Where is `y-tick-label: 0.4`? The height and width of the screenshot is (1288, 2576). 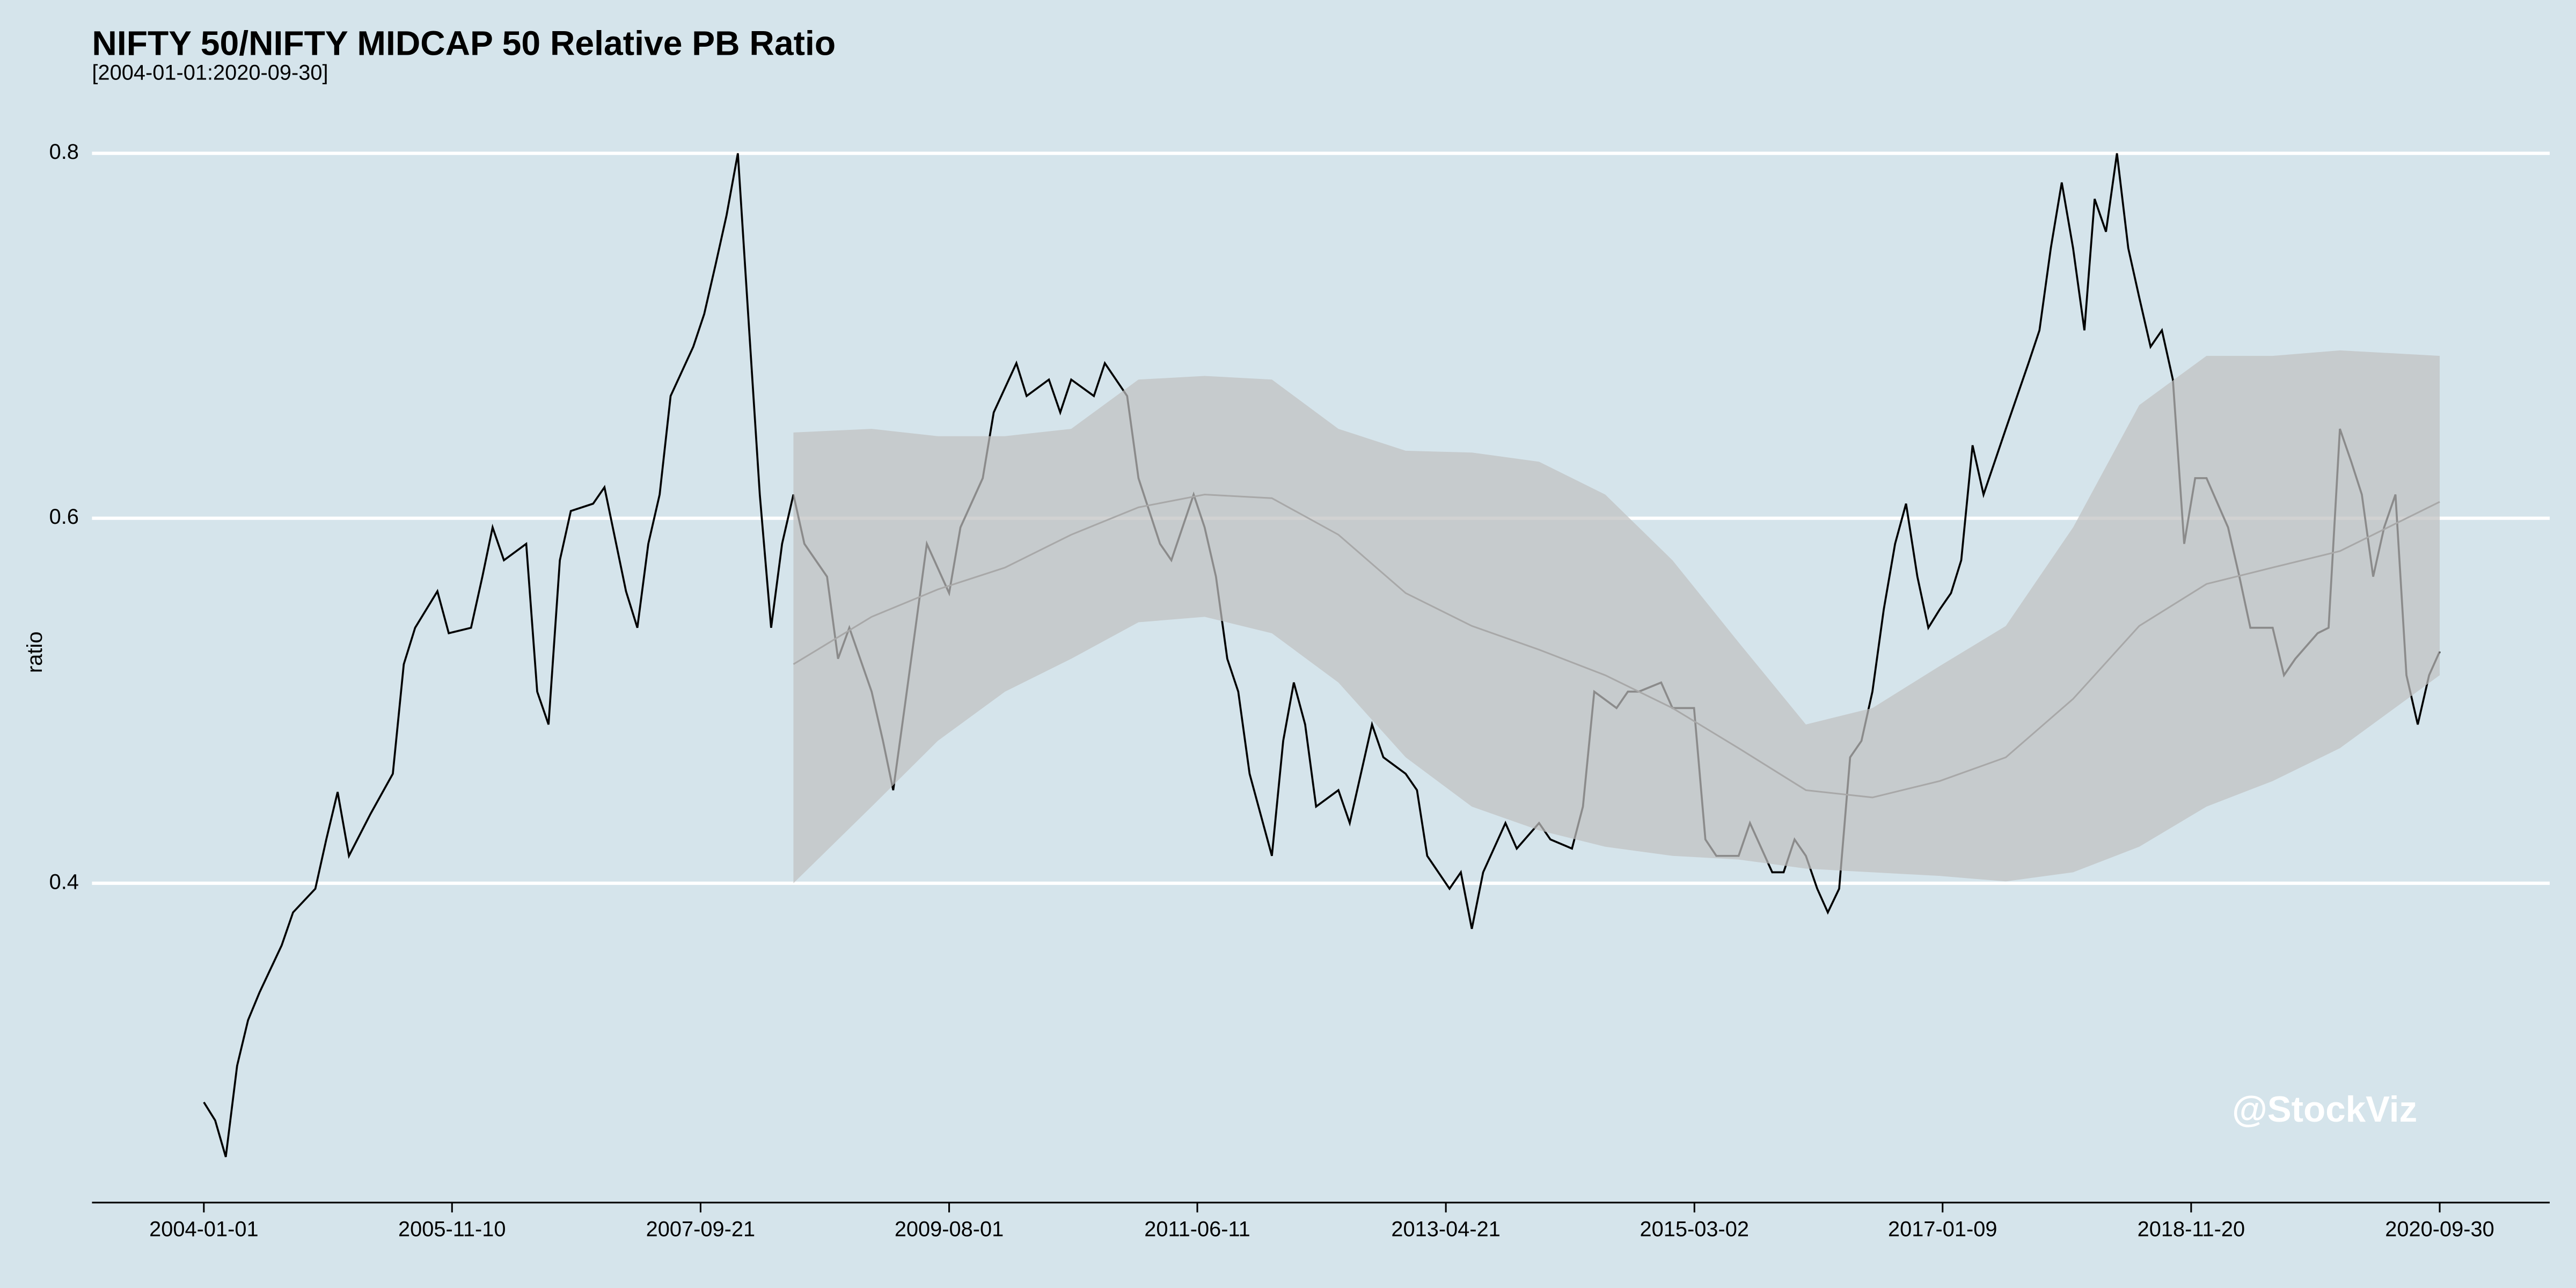
y-tick-label: 0.4 is located at coordinates (64, 882).